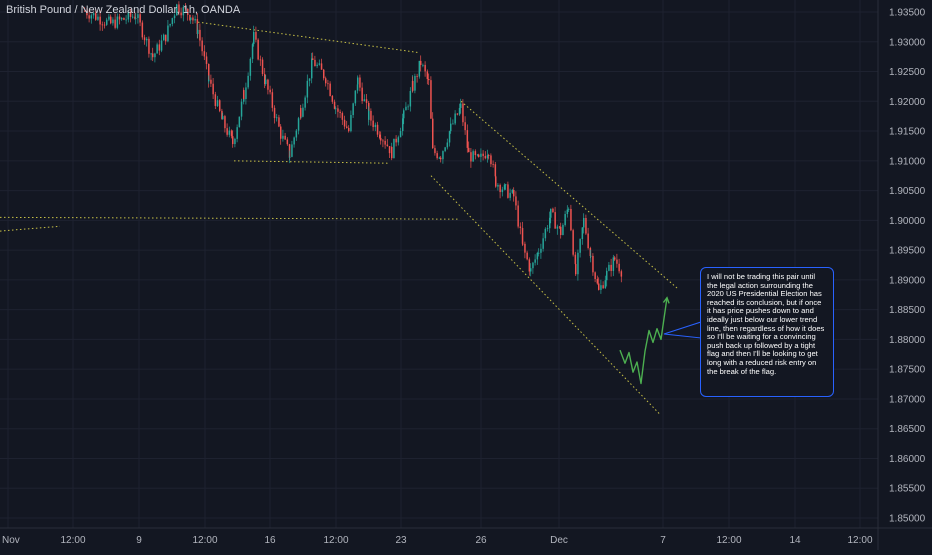  What do you see at coordinates (907, 221) in the screenshot?
I see `price-tick-label: 1.90000` at bounding box center [907, 221].